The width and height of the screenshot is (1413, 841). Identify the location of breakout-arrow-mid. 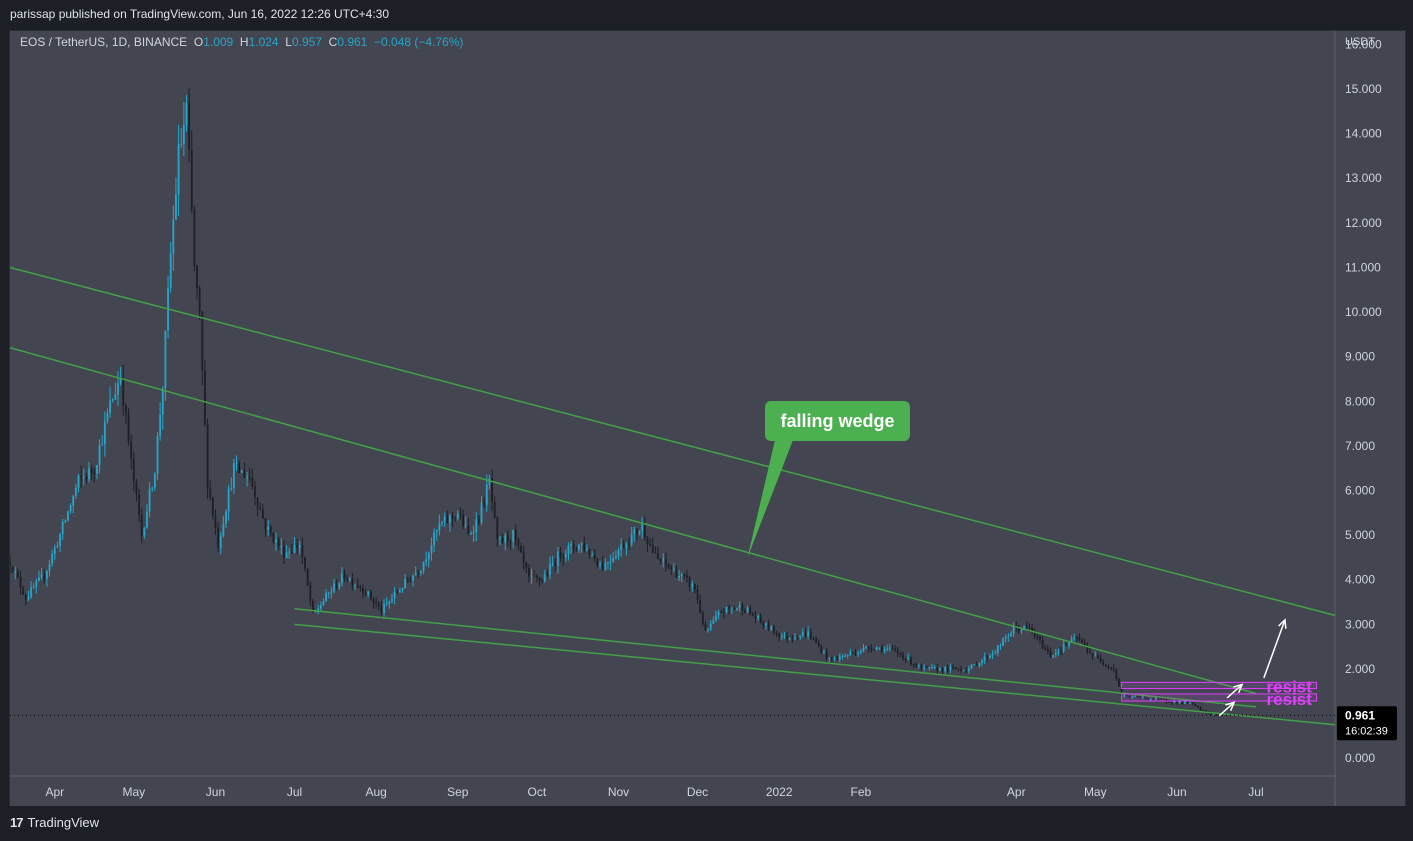
(1234, 691).